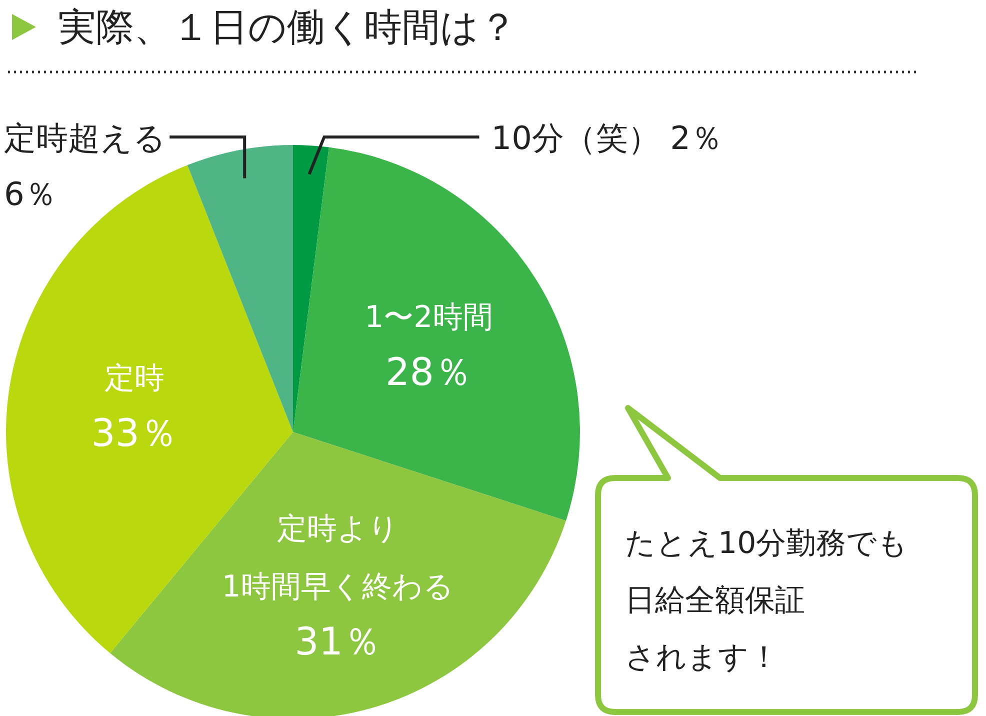 The width and height of the screenshot is (986, 716). What do you see at coordinates (338, 641) in the screenshot?
I see `data-label: 31％` at bounding box center [338, 641].